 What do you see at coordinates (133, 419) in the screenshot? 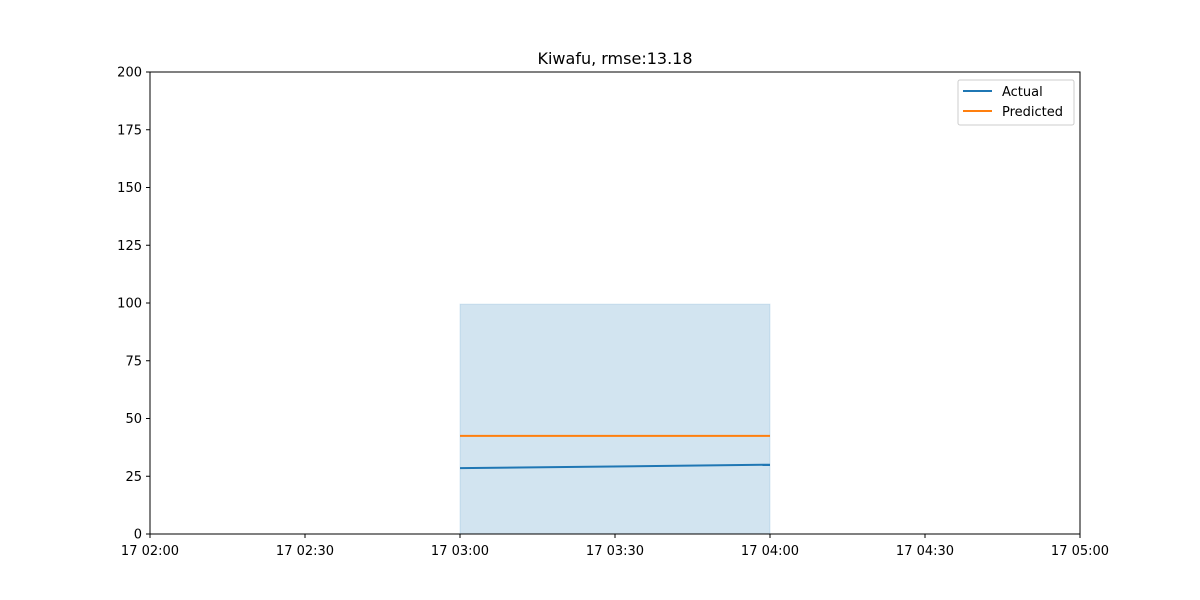
I see `y-tick-label: 50` at bounding box center [133, 419].